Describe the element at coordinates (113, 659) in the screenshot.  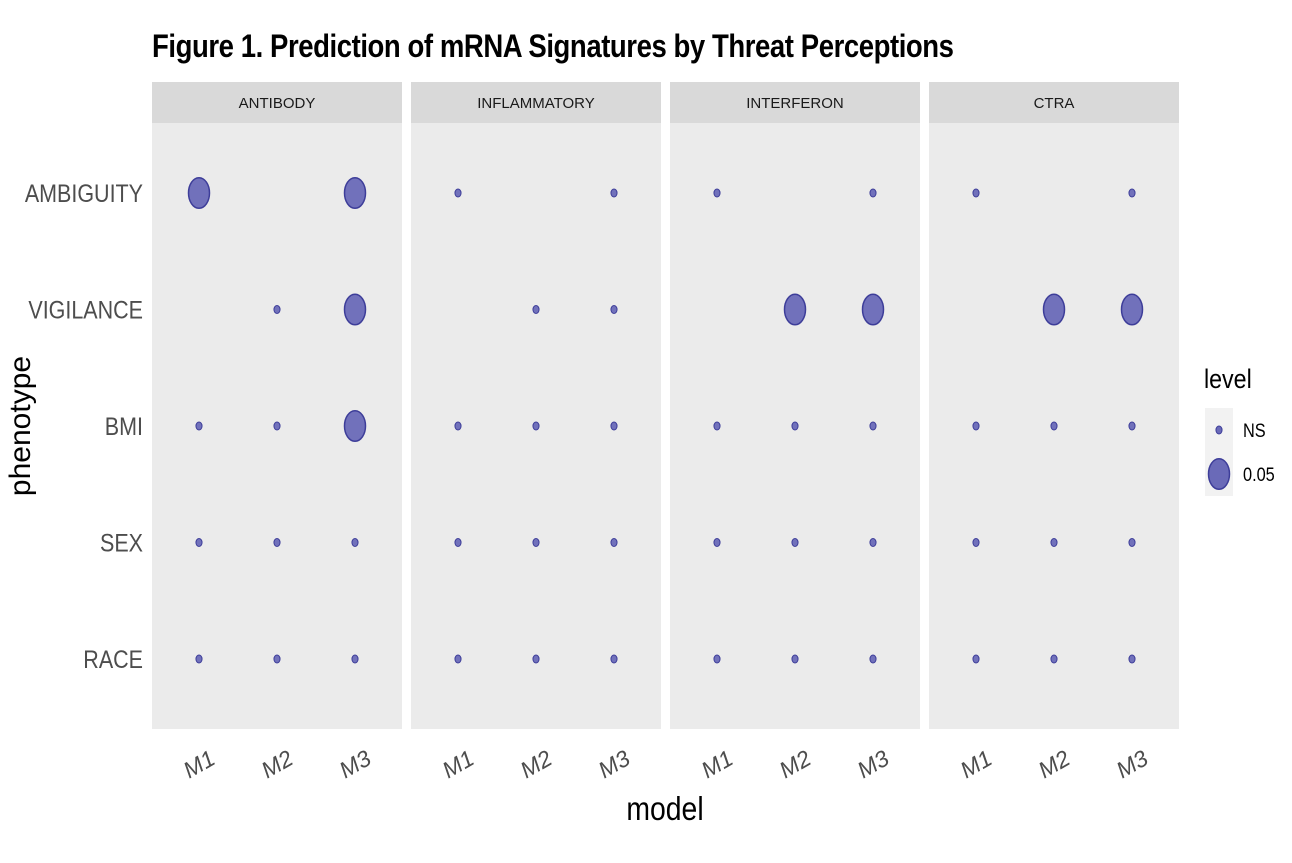
I see `y-tick-label: RACE` at that location.